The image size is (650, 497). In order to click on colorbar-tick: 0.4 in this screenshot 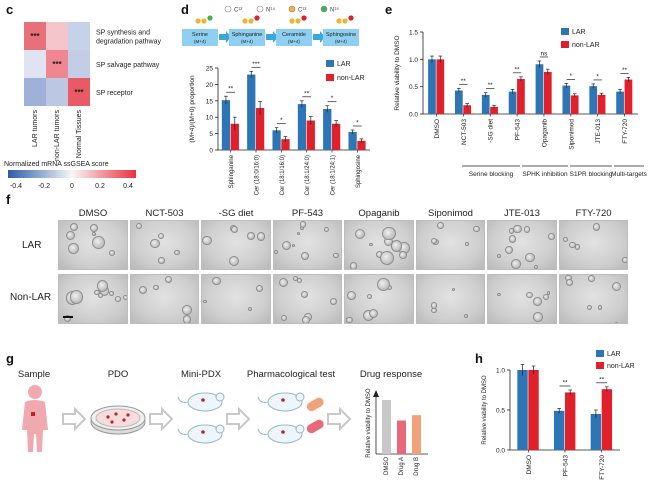, I will do `click(128, 186)`.